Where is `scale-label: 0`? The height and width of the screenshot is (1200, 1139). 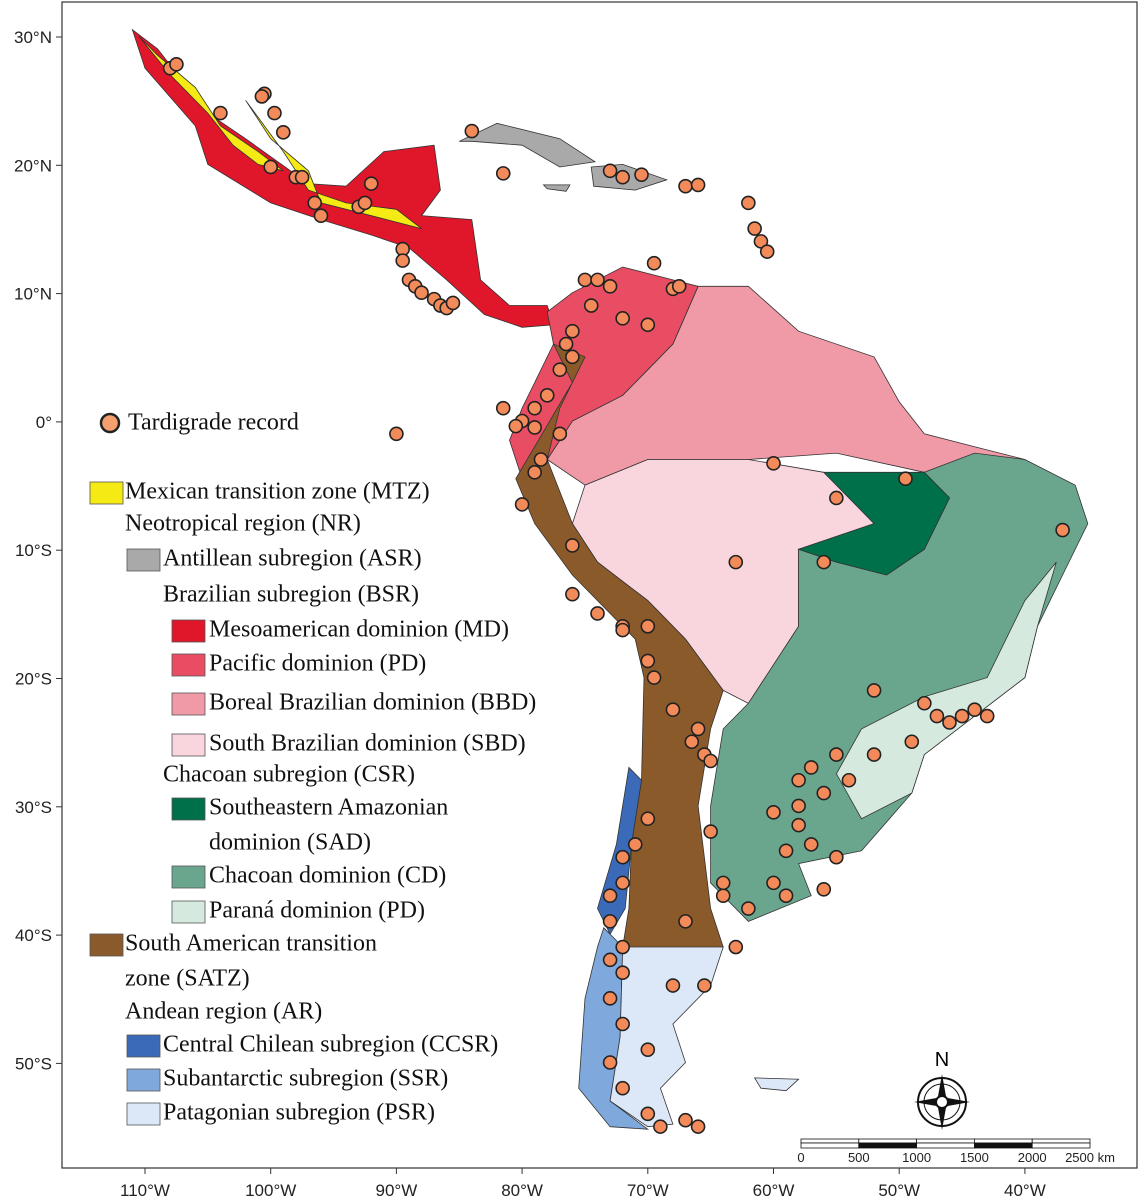 scale-label: 0 is located at coordinates (800, 1157).